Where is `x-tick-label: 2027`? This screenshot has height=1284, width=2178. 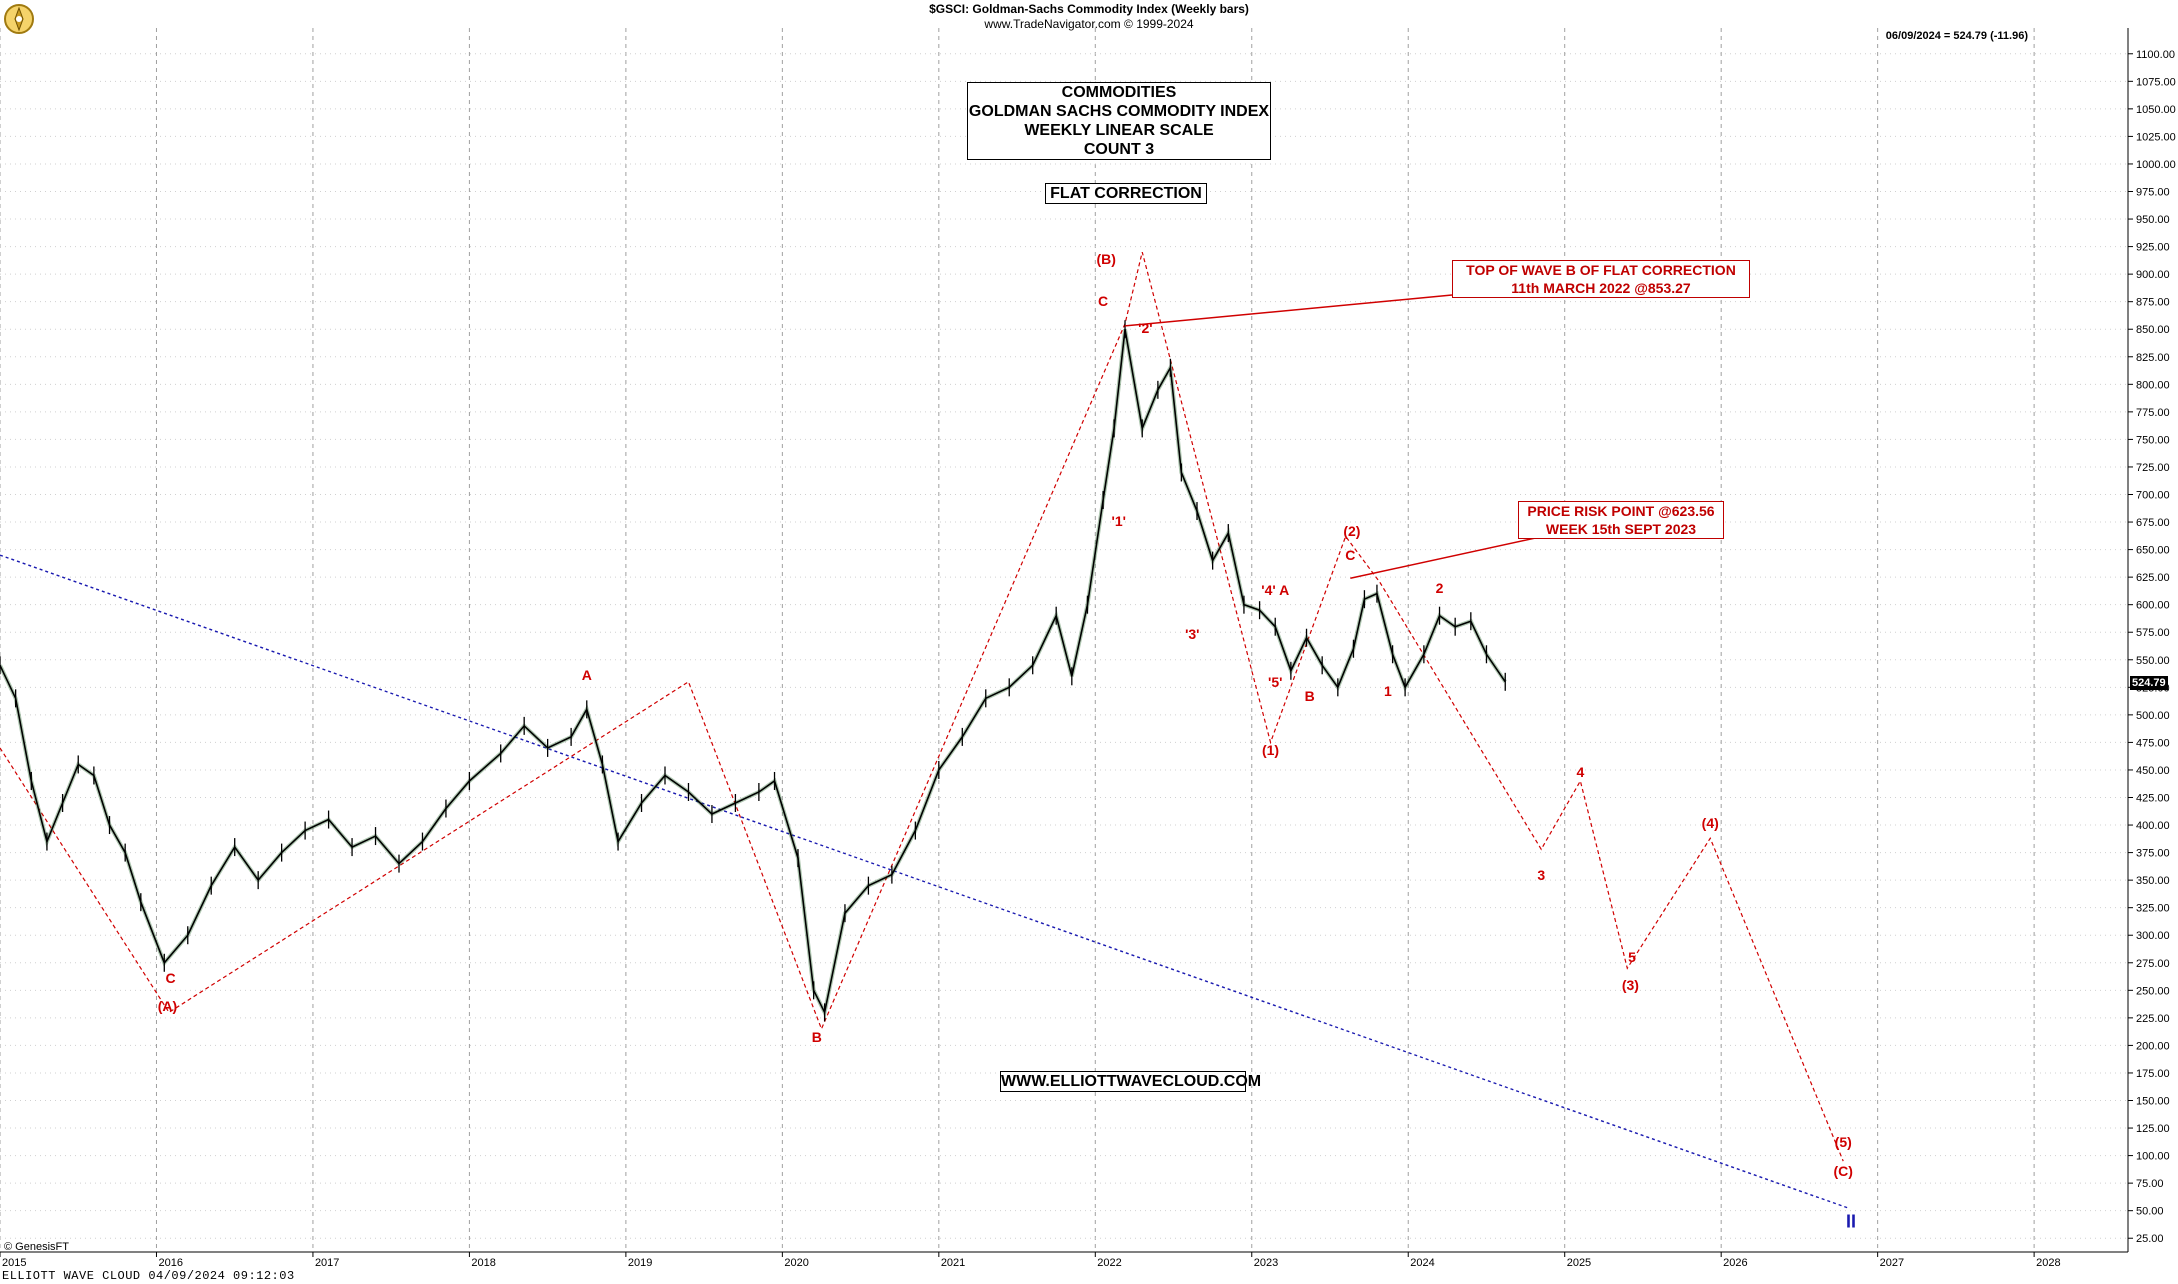 x-tick-label: 2027 is located at coordinates (1892, 1263).